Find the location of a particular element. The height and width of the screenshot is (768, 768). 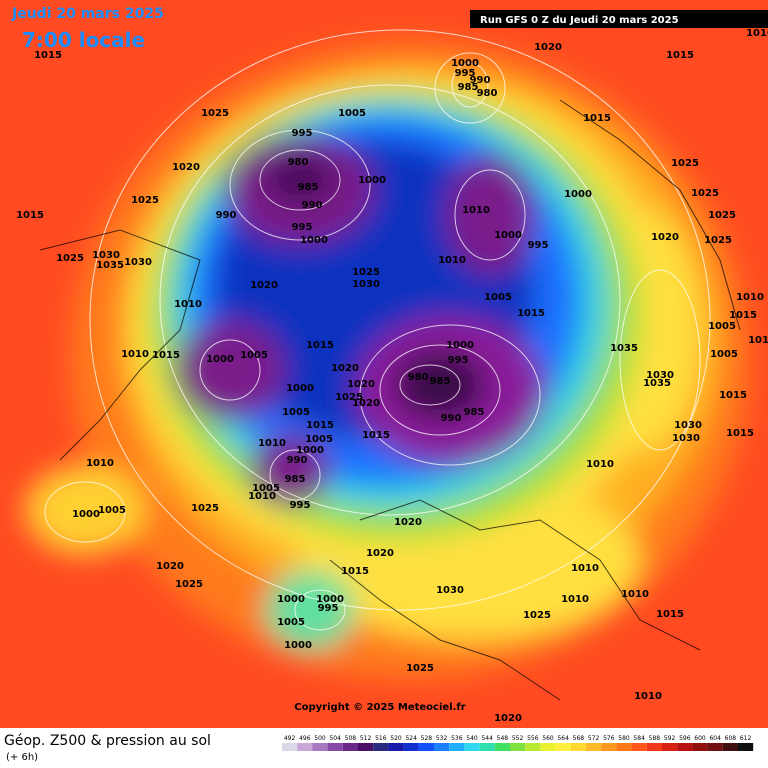

colorbar-label: 584 is located at coordinates (639, 738).